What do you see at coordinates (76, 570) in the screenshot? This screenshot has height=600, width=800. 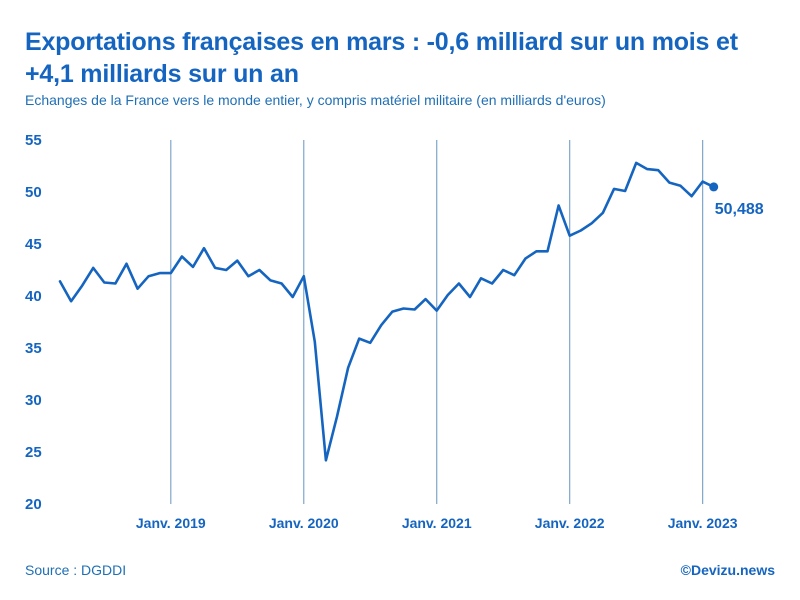 I see `source-note: Source : DGDDI` at bounding box center [76, 570].